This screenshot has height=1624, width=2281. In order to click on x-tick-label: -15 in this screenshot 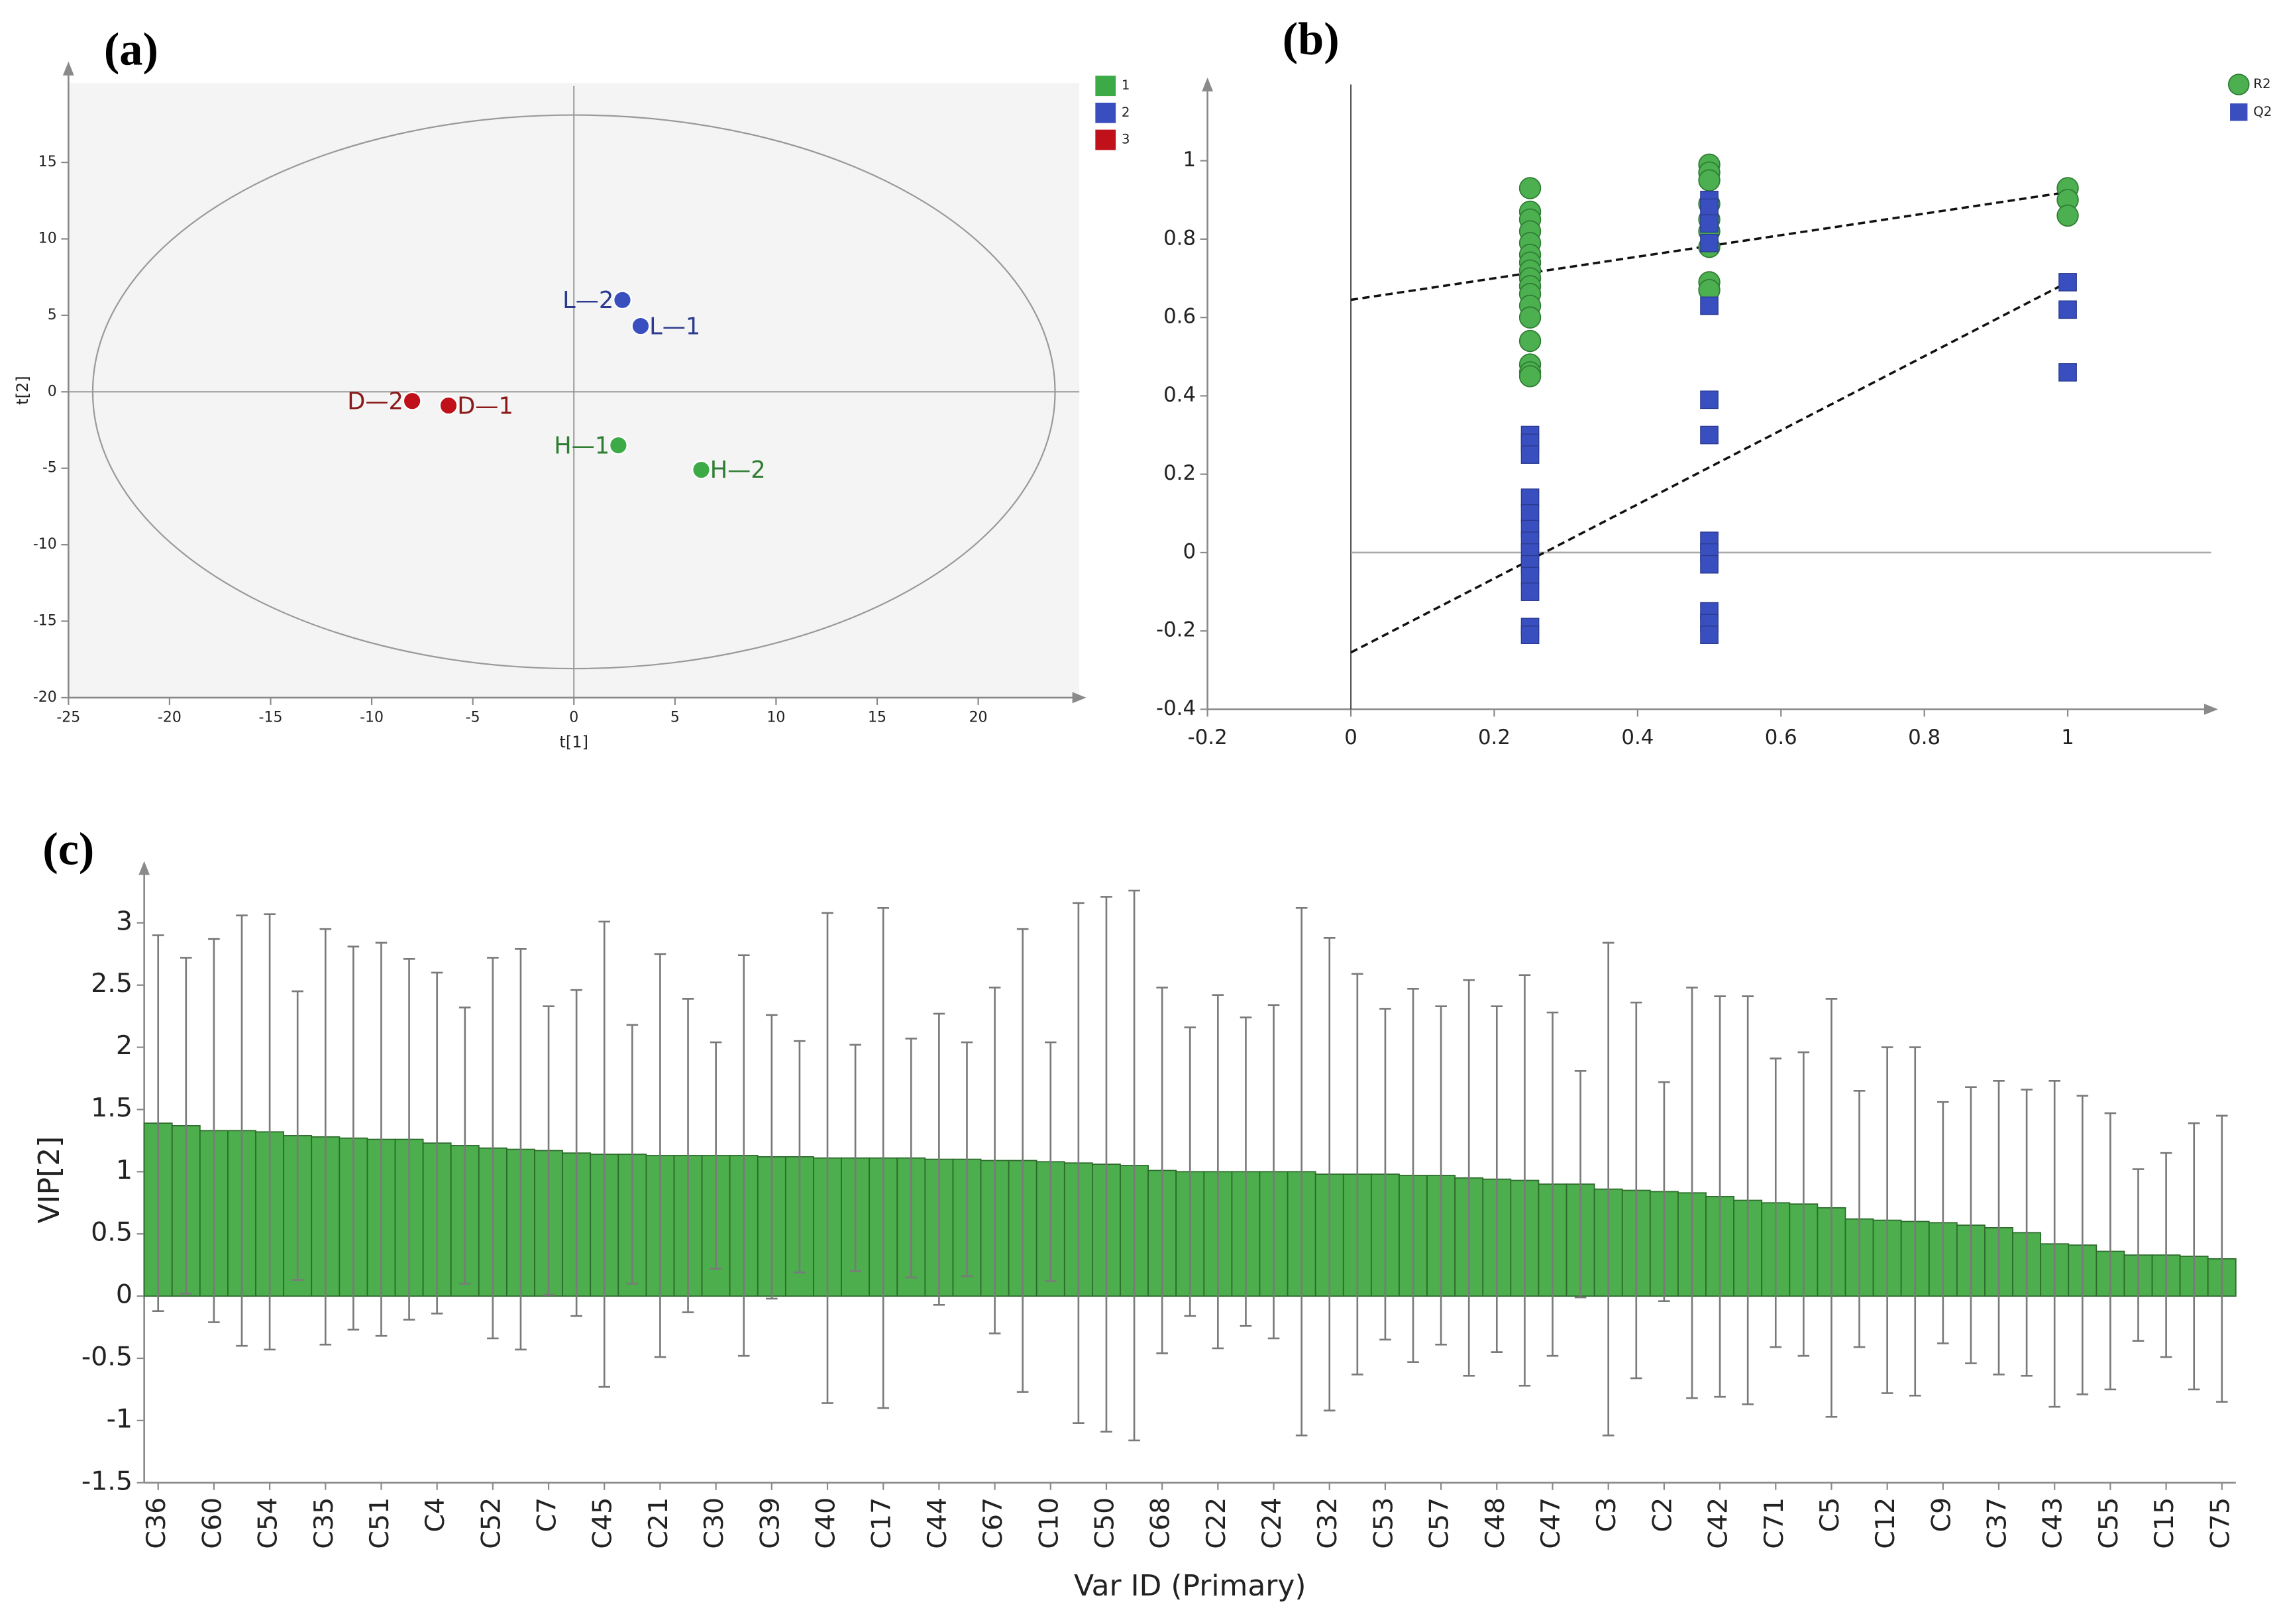, I will do `click(271, 718)`.